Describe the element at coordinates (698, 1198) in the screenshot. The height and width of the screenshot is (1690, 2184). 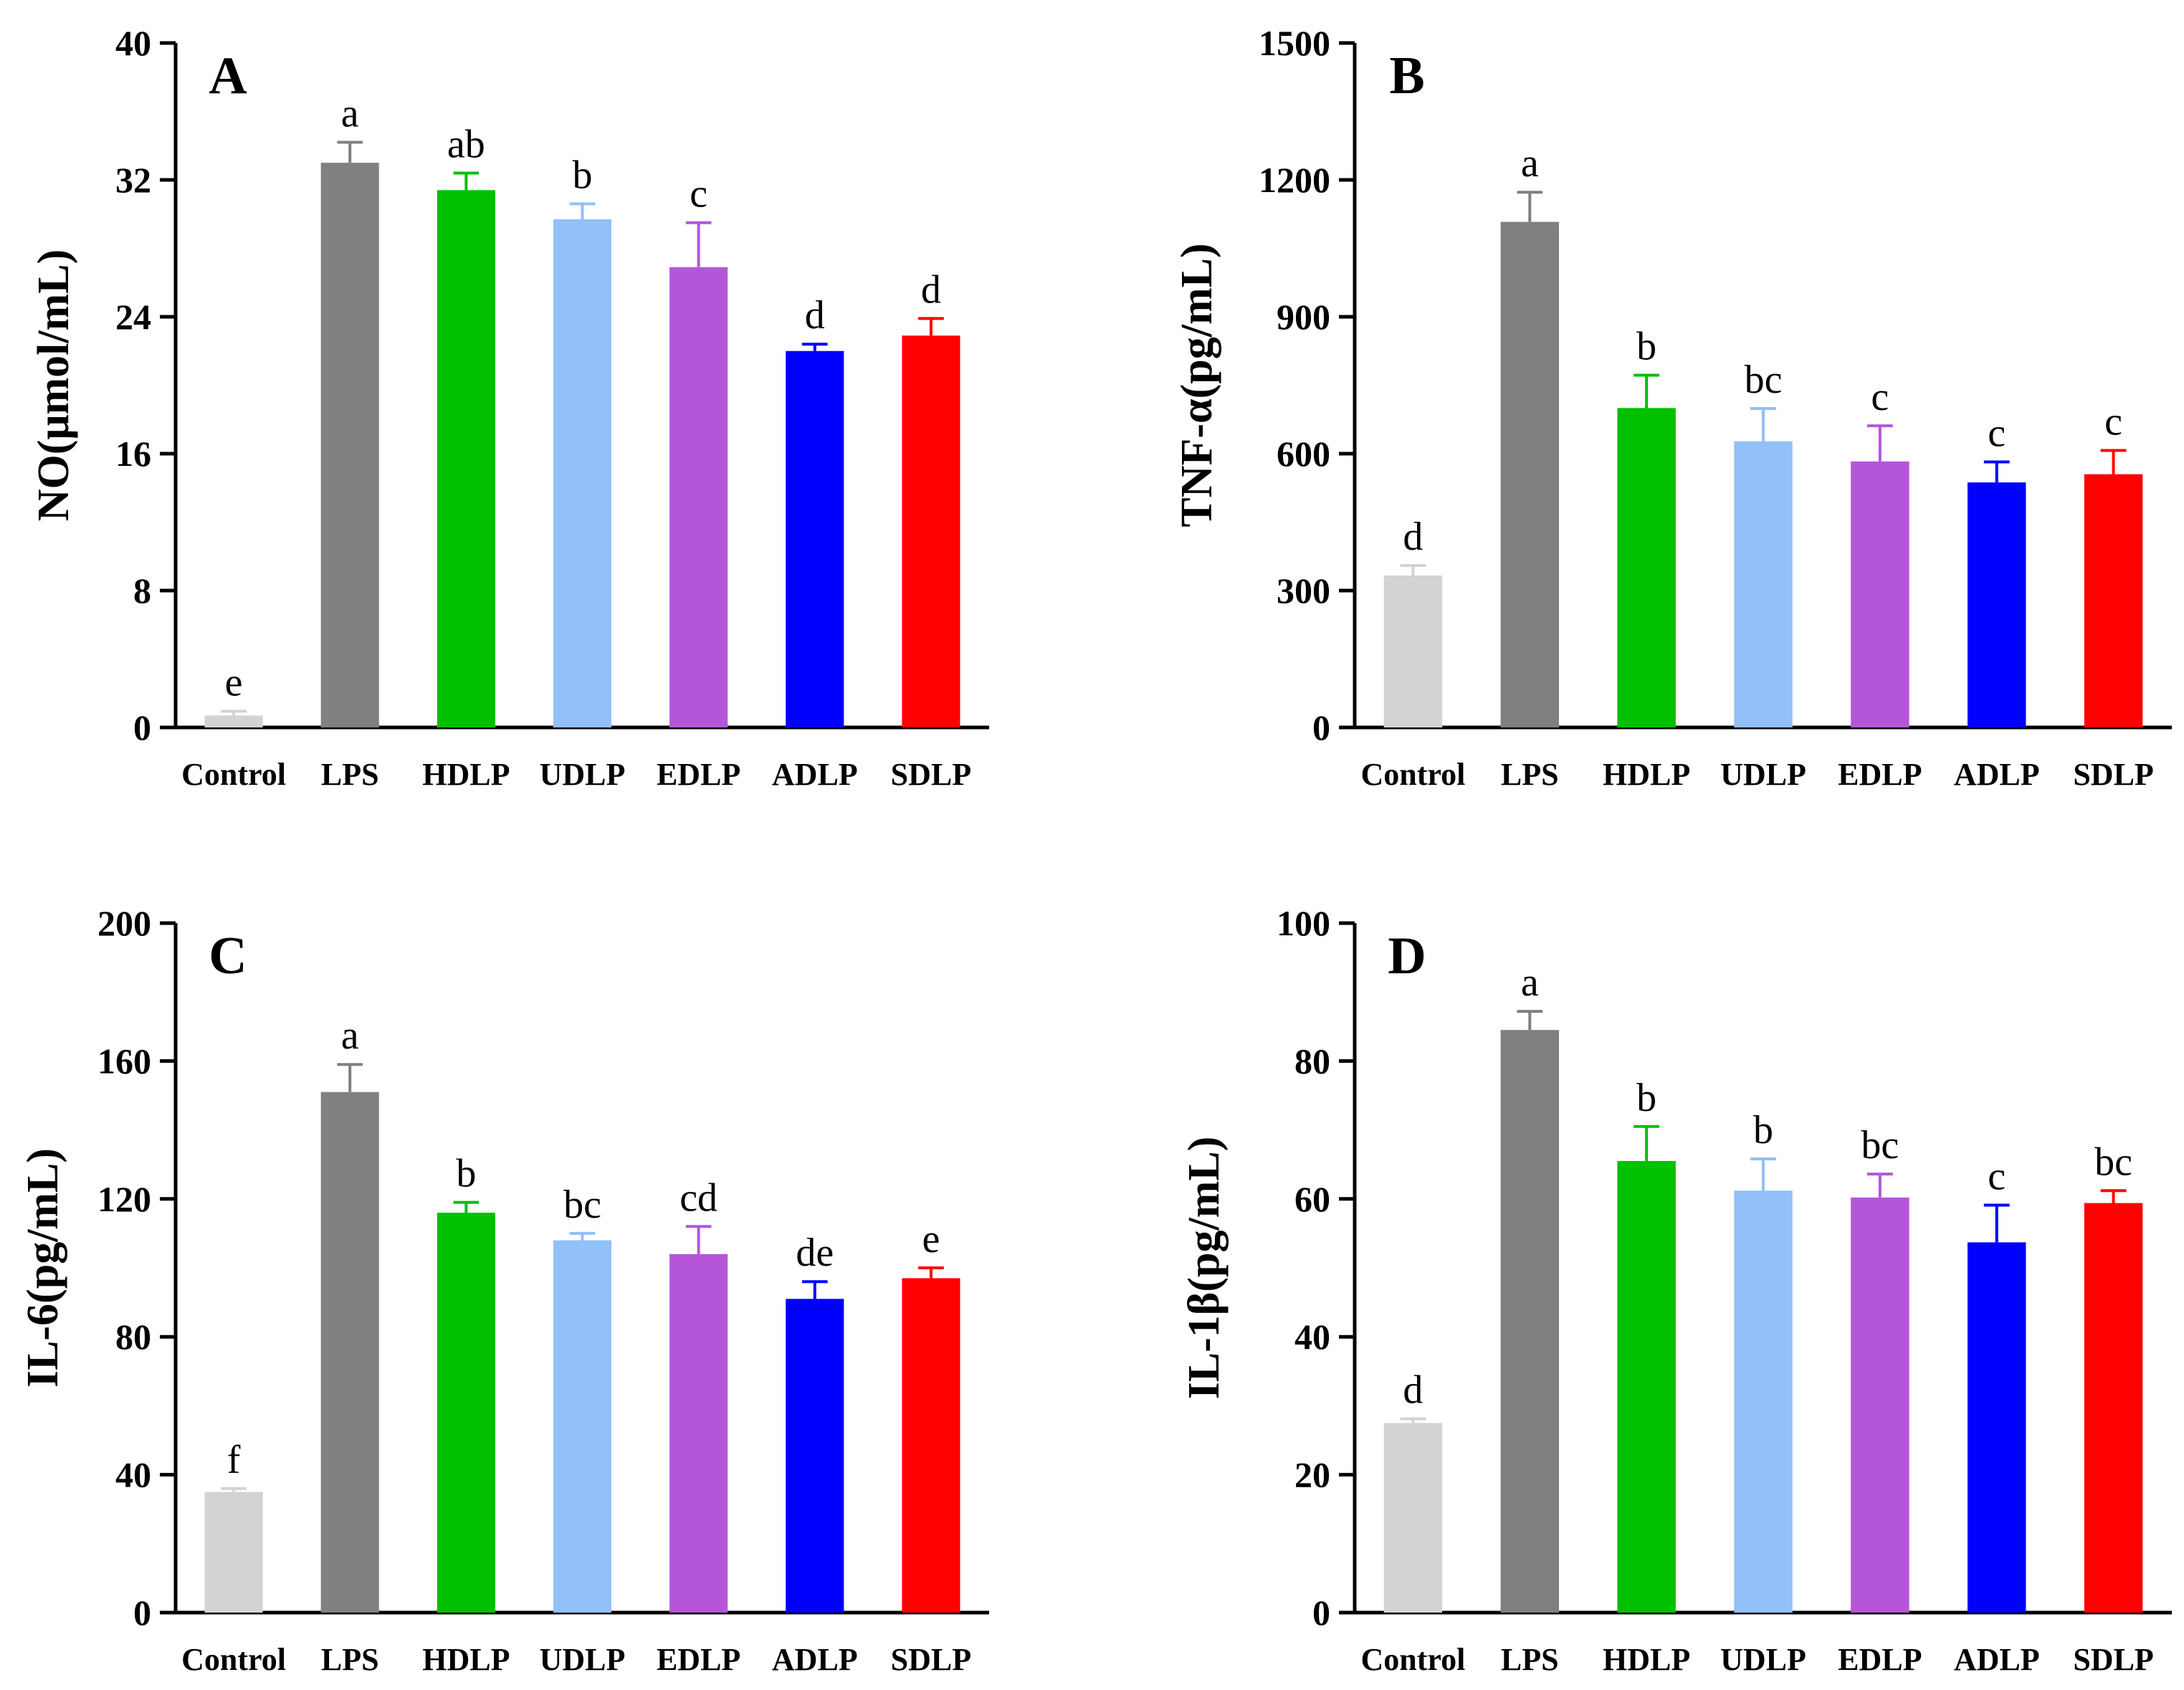
I see `significance-label: cd` at that location.